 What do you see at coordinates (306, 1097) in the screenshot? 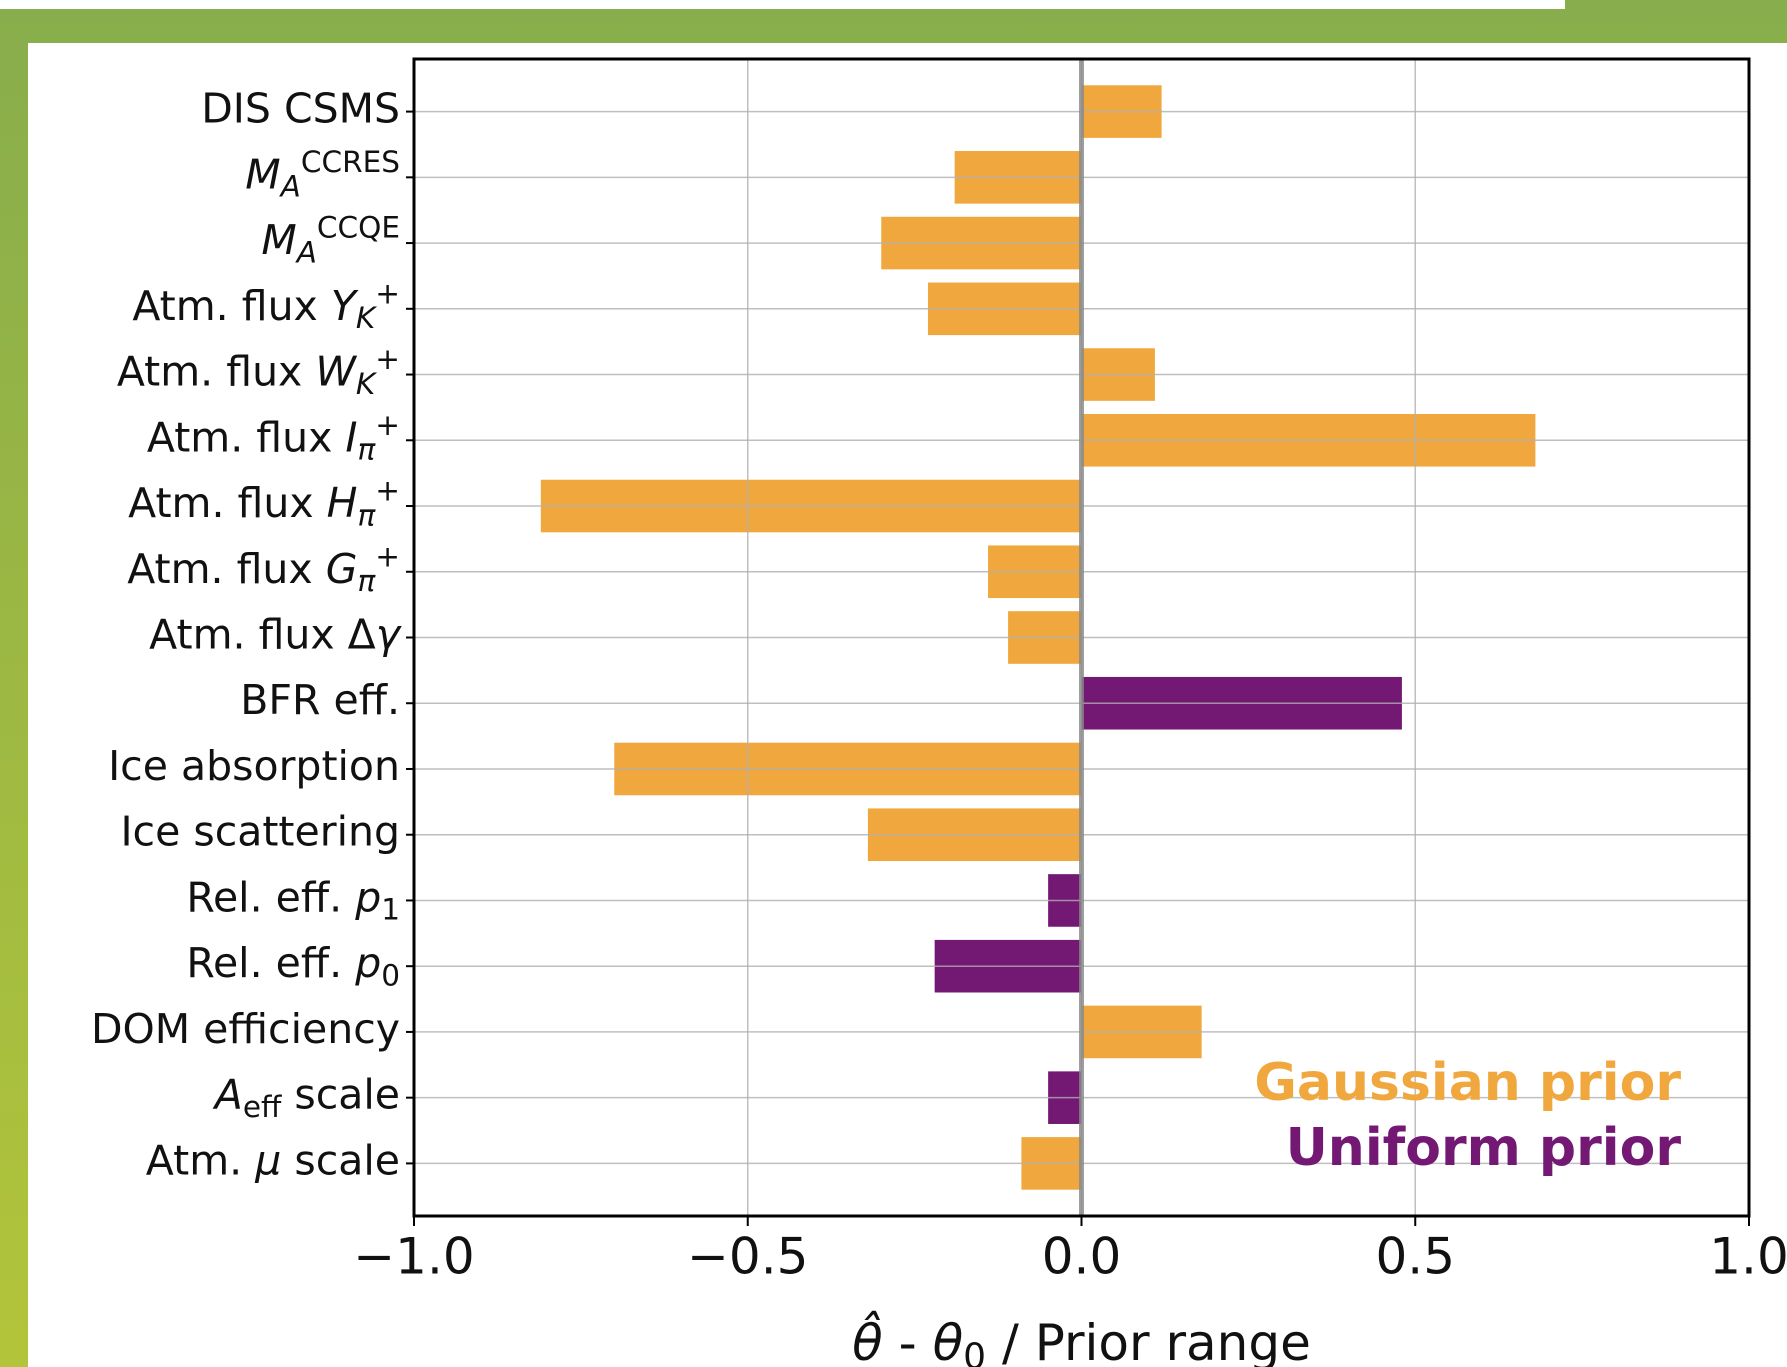
I see `y-tick-label: Aeff scale` at bounding box center [306, 1097].